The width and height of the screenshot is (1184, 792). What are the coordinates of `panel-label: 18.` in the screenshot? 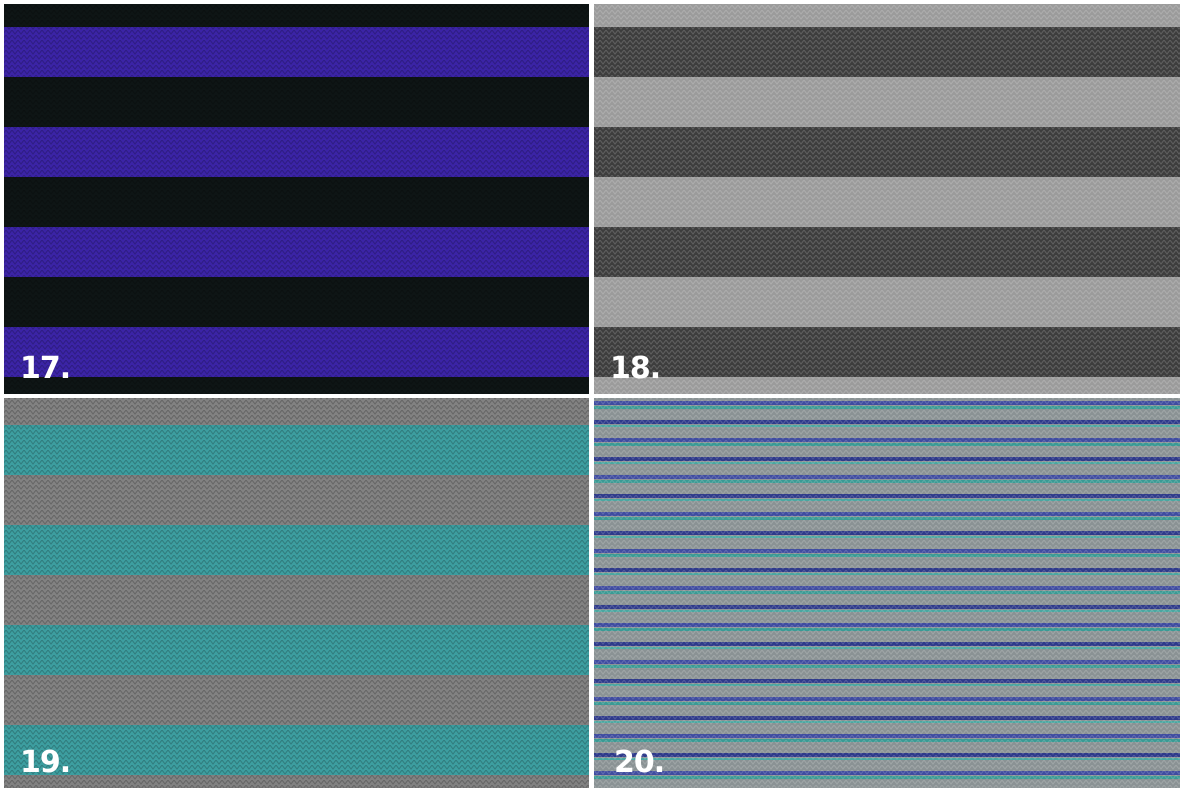 It's located at (635, 368).